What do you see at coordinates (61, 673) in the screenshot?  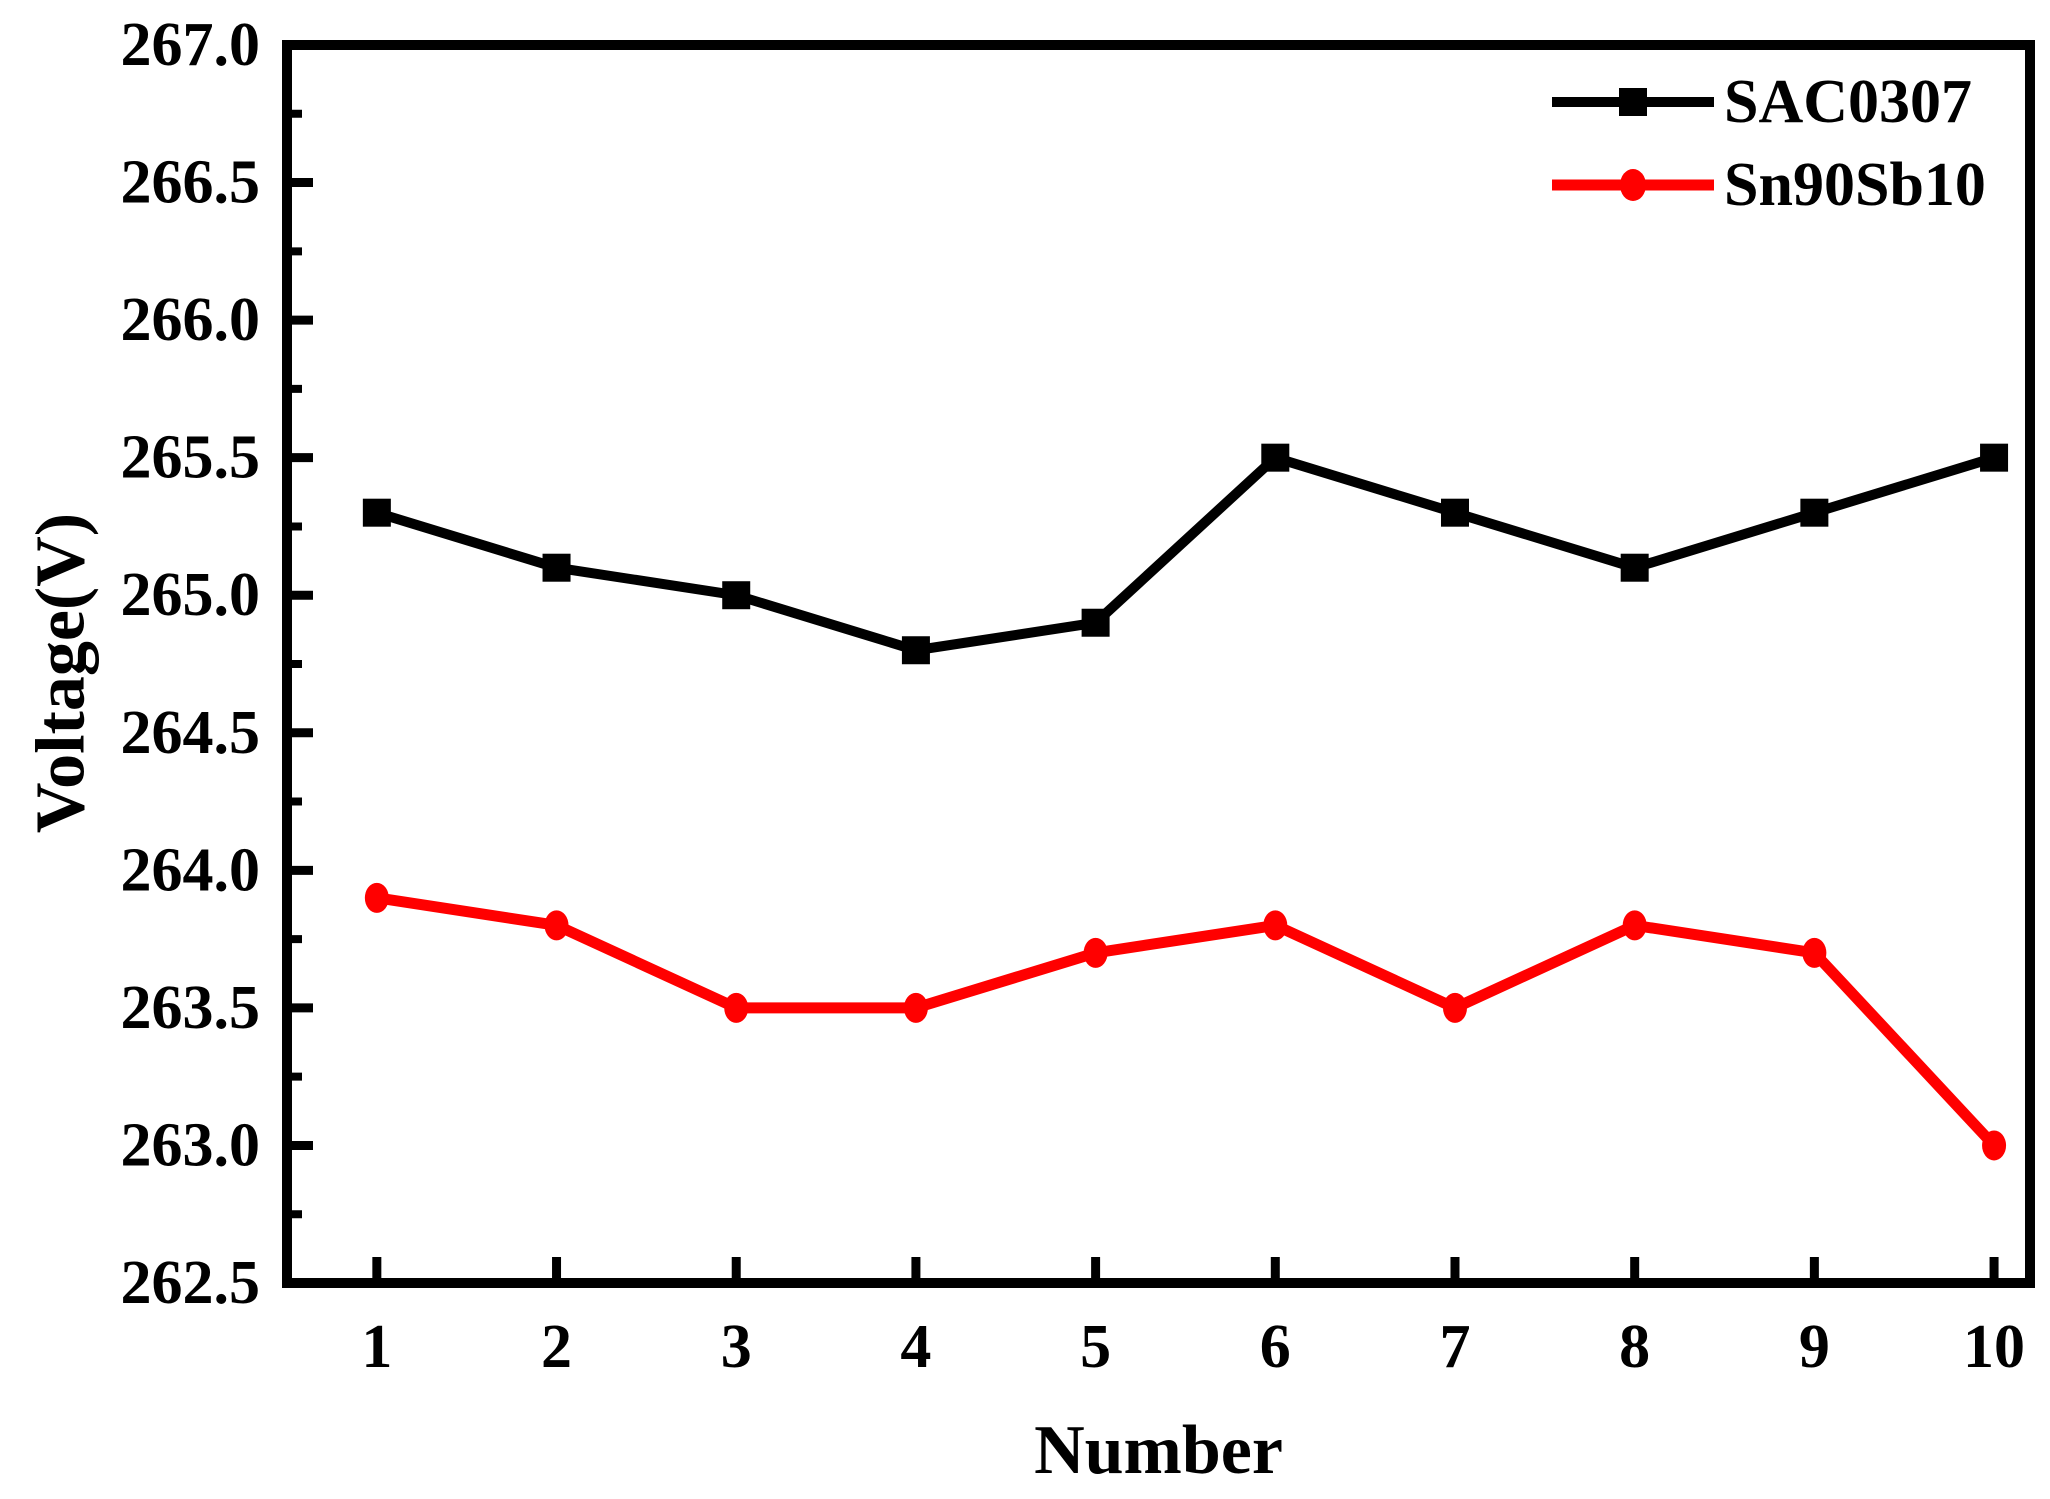 I see `y-axis-title: Voltage(V)` at bounding box center [61, 673].